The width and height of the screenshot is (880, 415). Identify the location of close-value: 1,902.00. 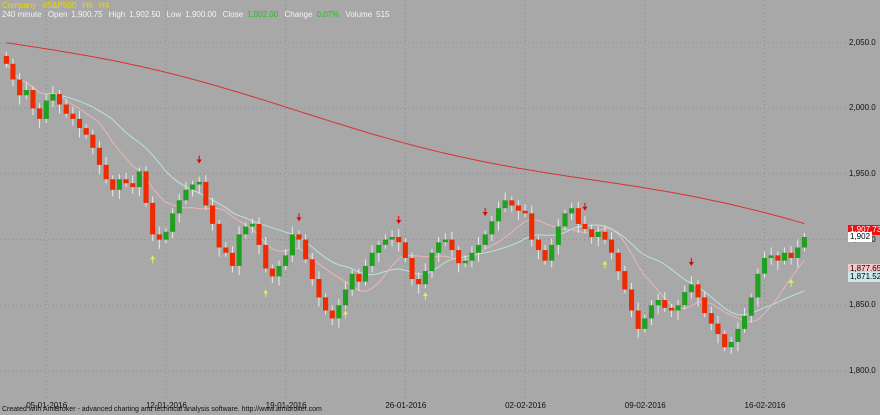
(263, 14).